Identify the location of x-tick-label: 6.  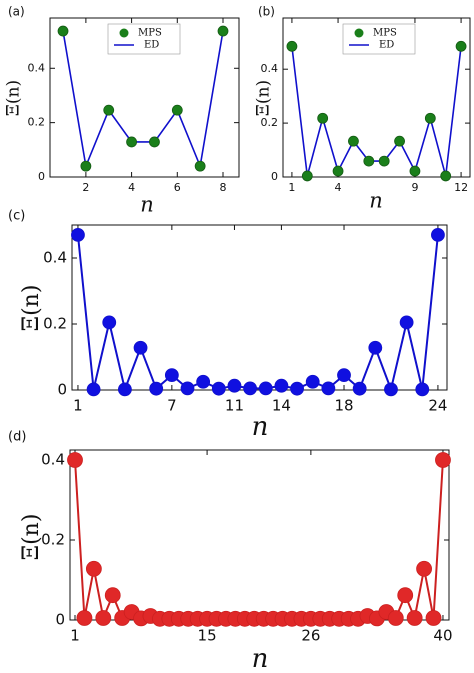
(177, 187).